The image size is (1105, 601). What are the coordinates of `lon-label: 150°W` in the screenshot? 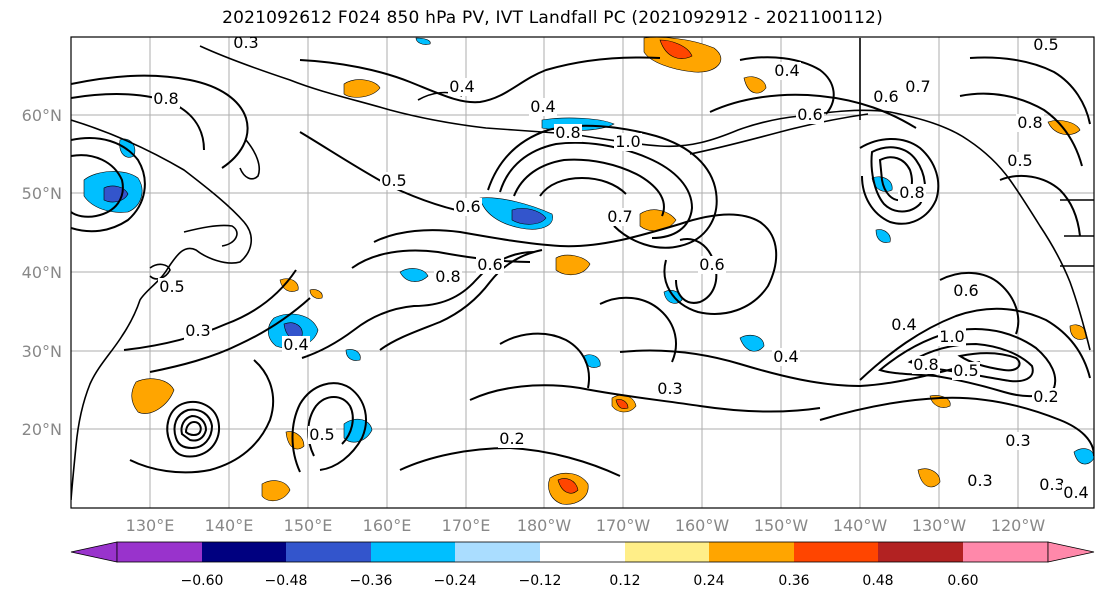 It's located at (781, 525).